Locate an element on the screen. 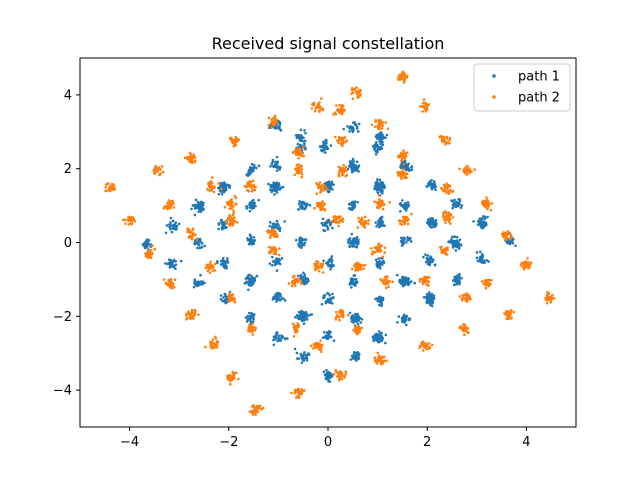 The image size is (640, 480). legend-label: path 1 is located at coordinates (539, 77).